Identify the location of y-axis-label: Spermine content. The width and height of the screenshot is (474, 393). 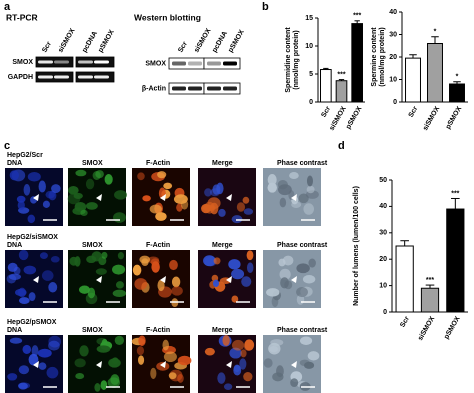
(374, 57).